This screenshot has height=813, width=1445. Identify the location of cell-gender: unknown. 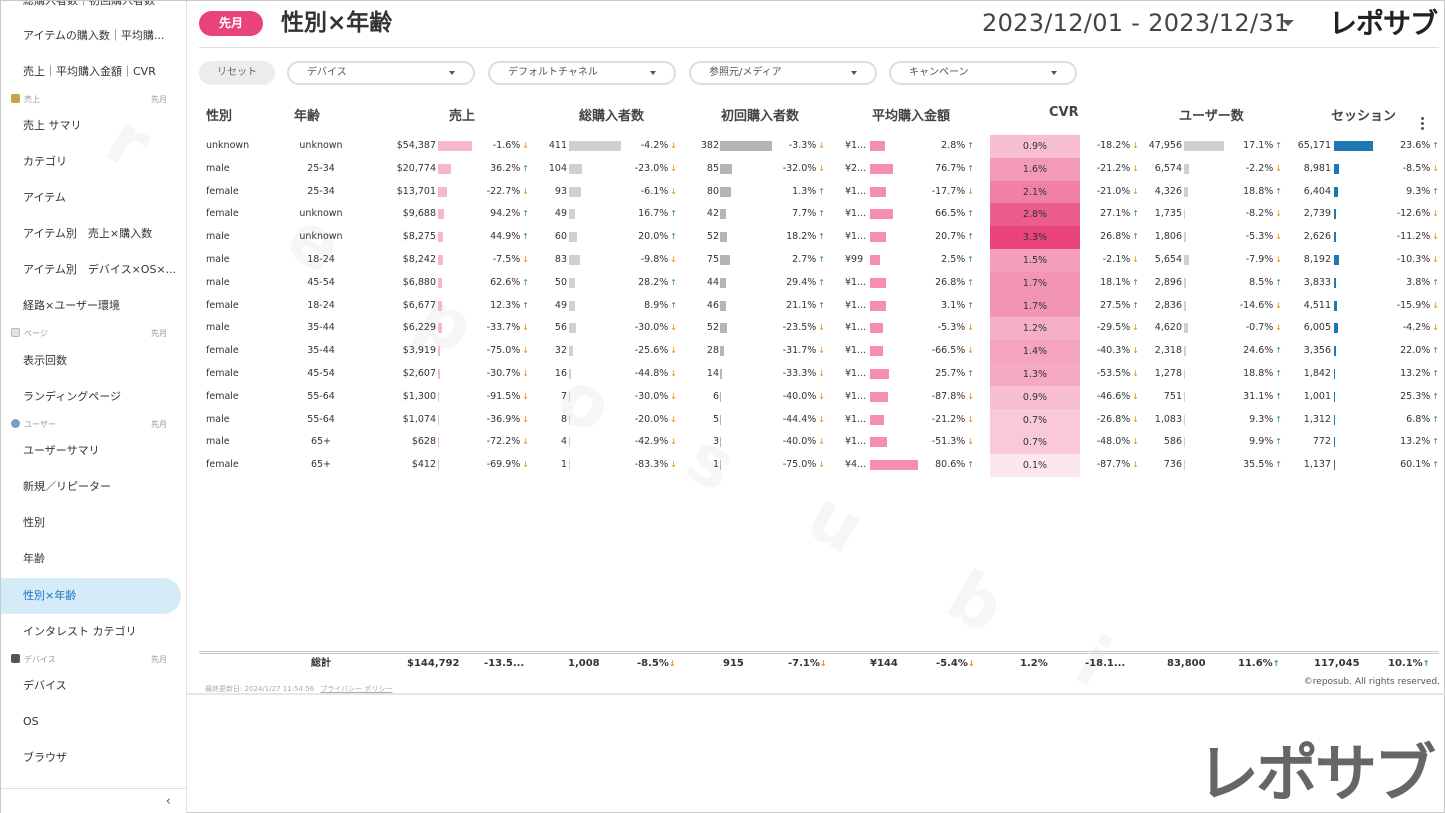
(228, 145).